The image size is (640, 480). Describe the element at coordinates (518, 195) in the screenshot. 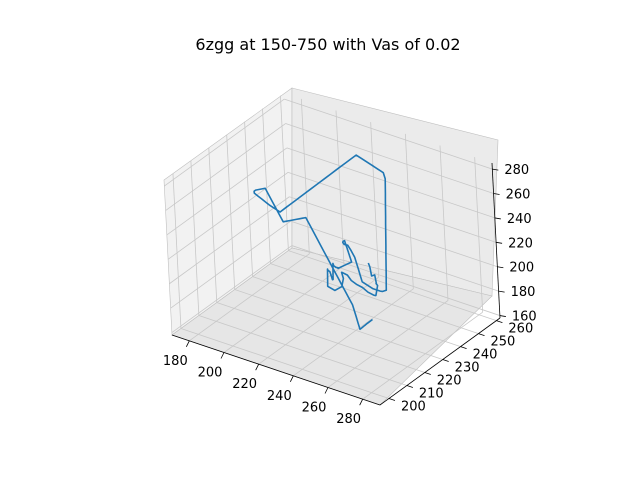

I see `z-tick-label-5: 260` at that location.